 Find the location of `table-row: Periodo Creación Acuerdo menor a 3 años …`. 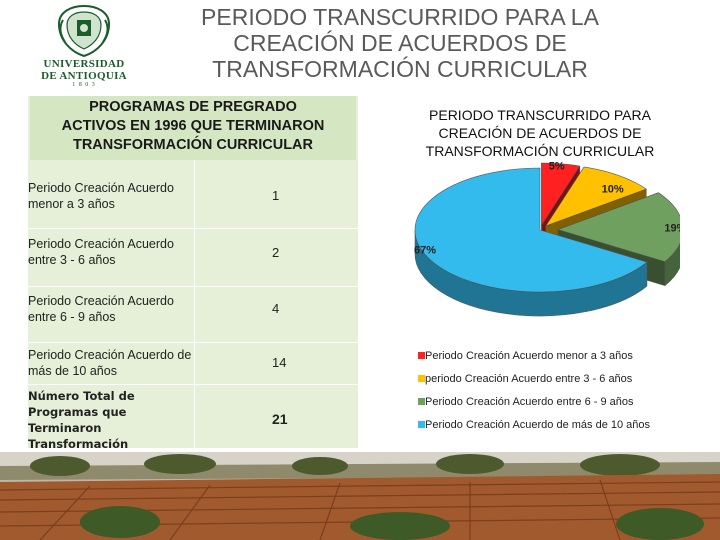

table-row: Periodo Creación Acuerdo menor a 3 años … is located at coordinates (193, 200).